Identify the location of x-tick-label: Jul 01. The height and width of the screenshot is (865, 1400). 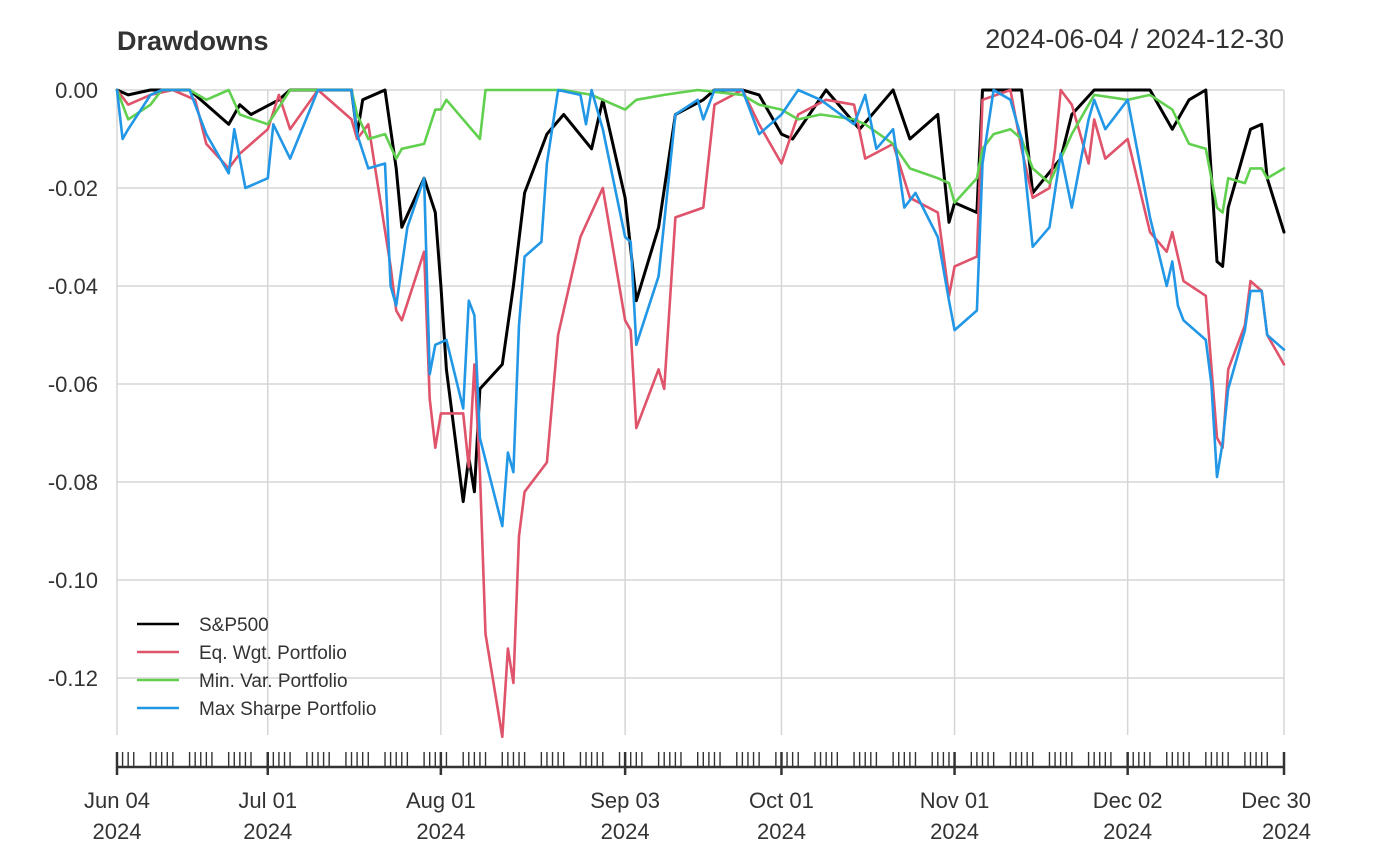
(267, 800).